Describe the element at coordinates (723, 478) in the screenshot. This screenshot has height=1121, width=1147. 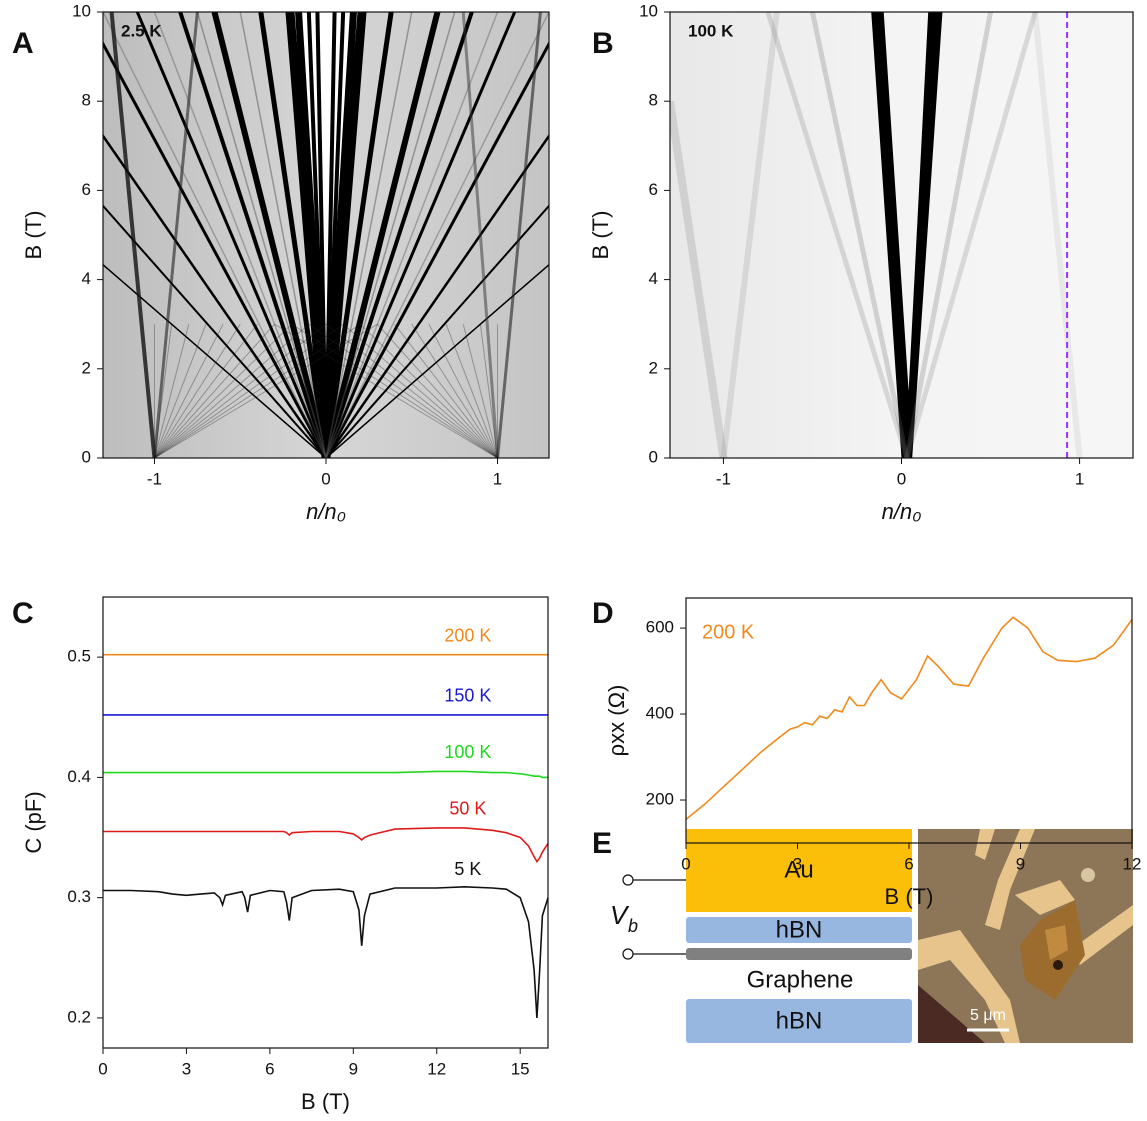
I see `x-tick-label: -1` at that location.